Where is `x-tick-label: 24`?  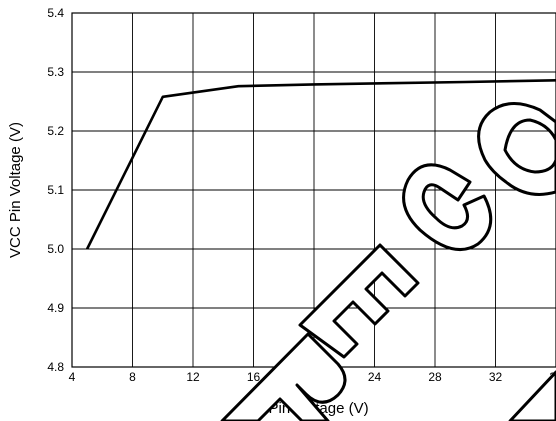 x-tick-label: 24 is located at coordinates (375, 377).